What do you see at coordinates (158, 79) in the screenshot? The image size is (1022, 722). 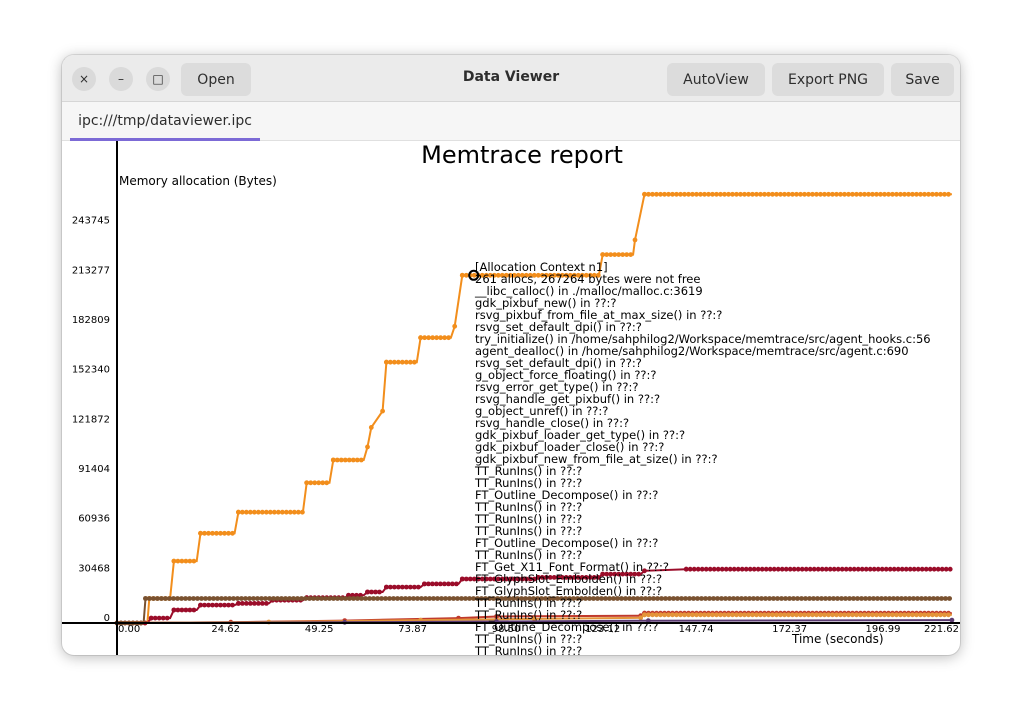 I see `maximize-window-button: □` at bounding box center [158, 79].